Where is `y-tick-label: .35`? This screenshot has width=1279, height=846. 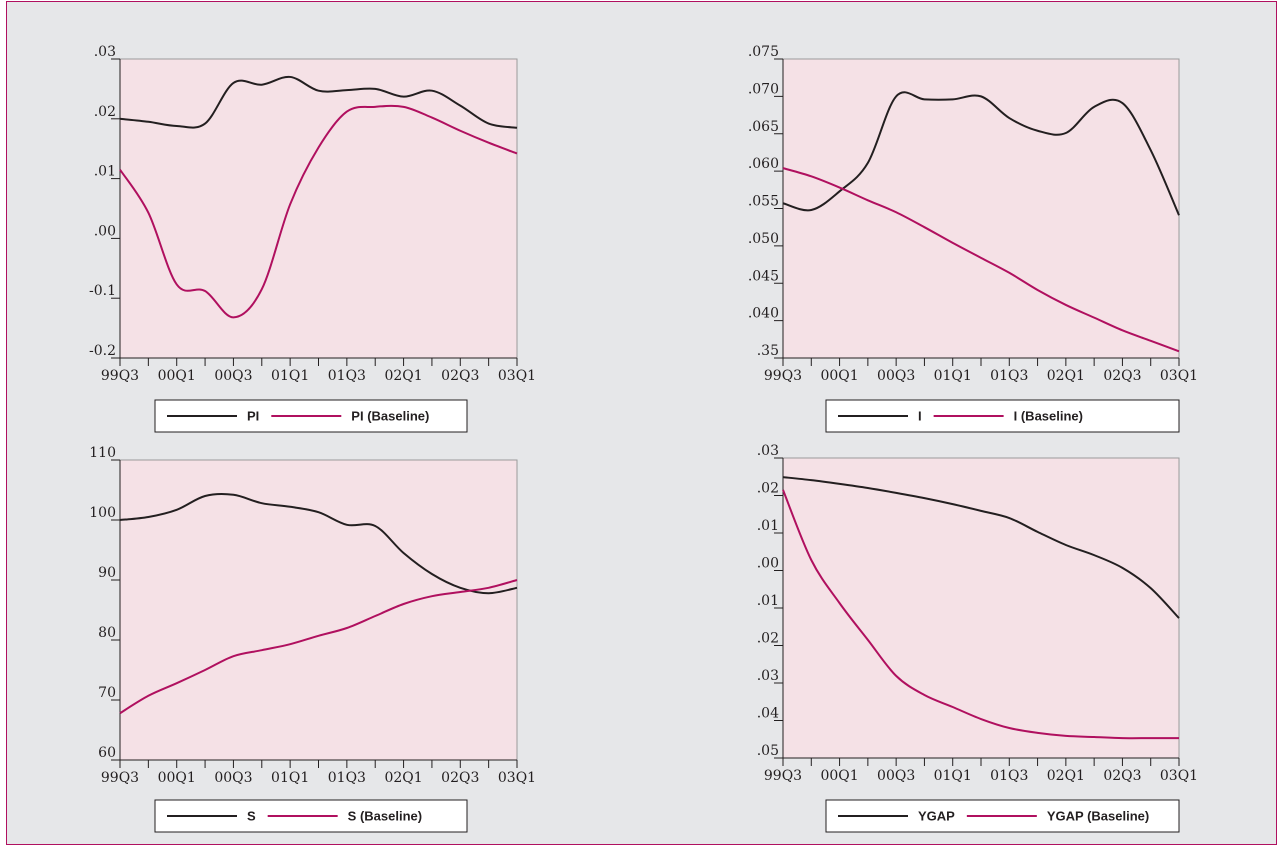
y-tick-label: .35 is located at coordinates (768, 351).